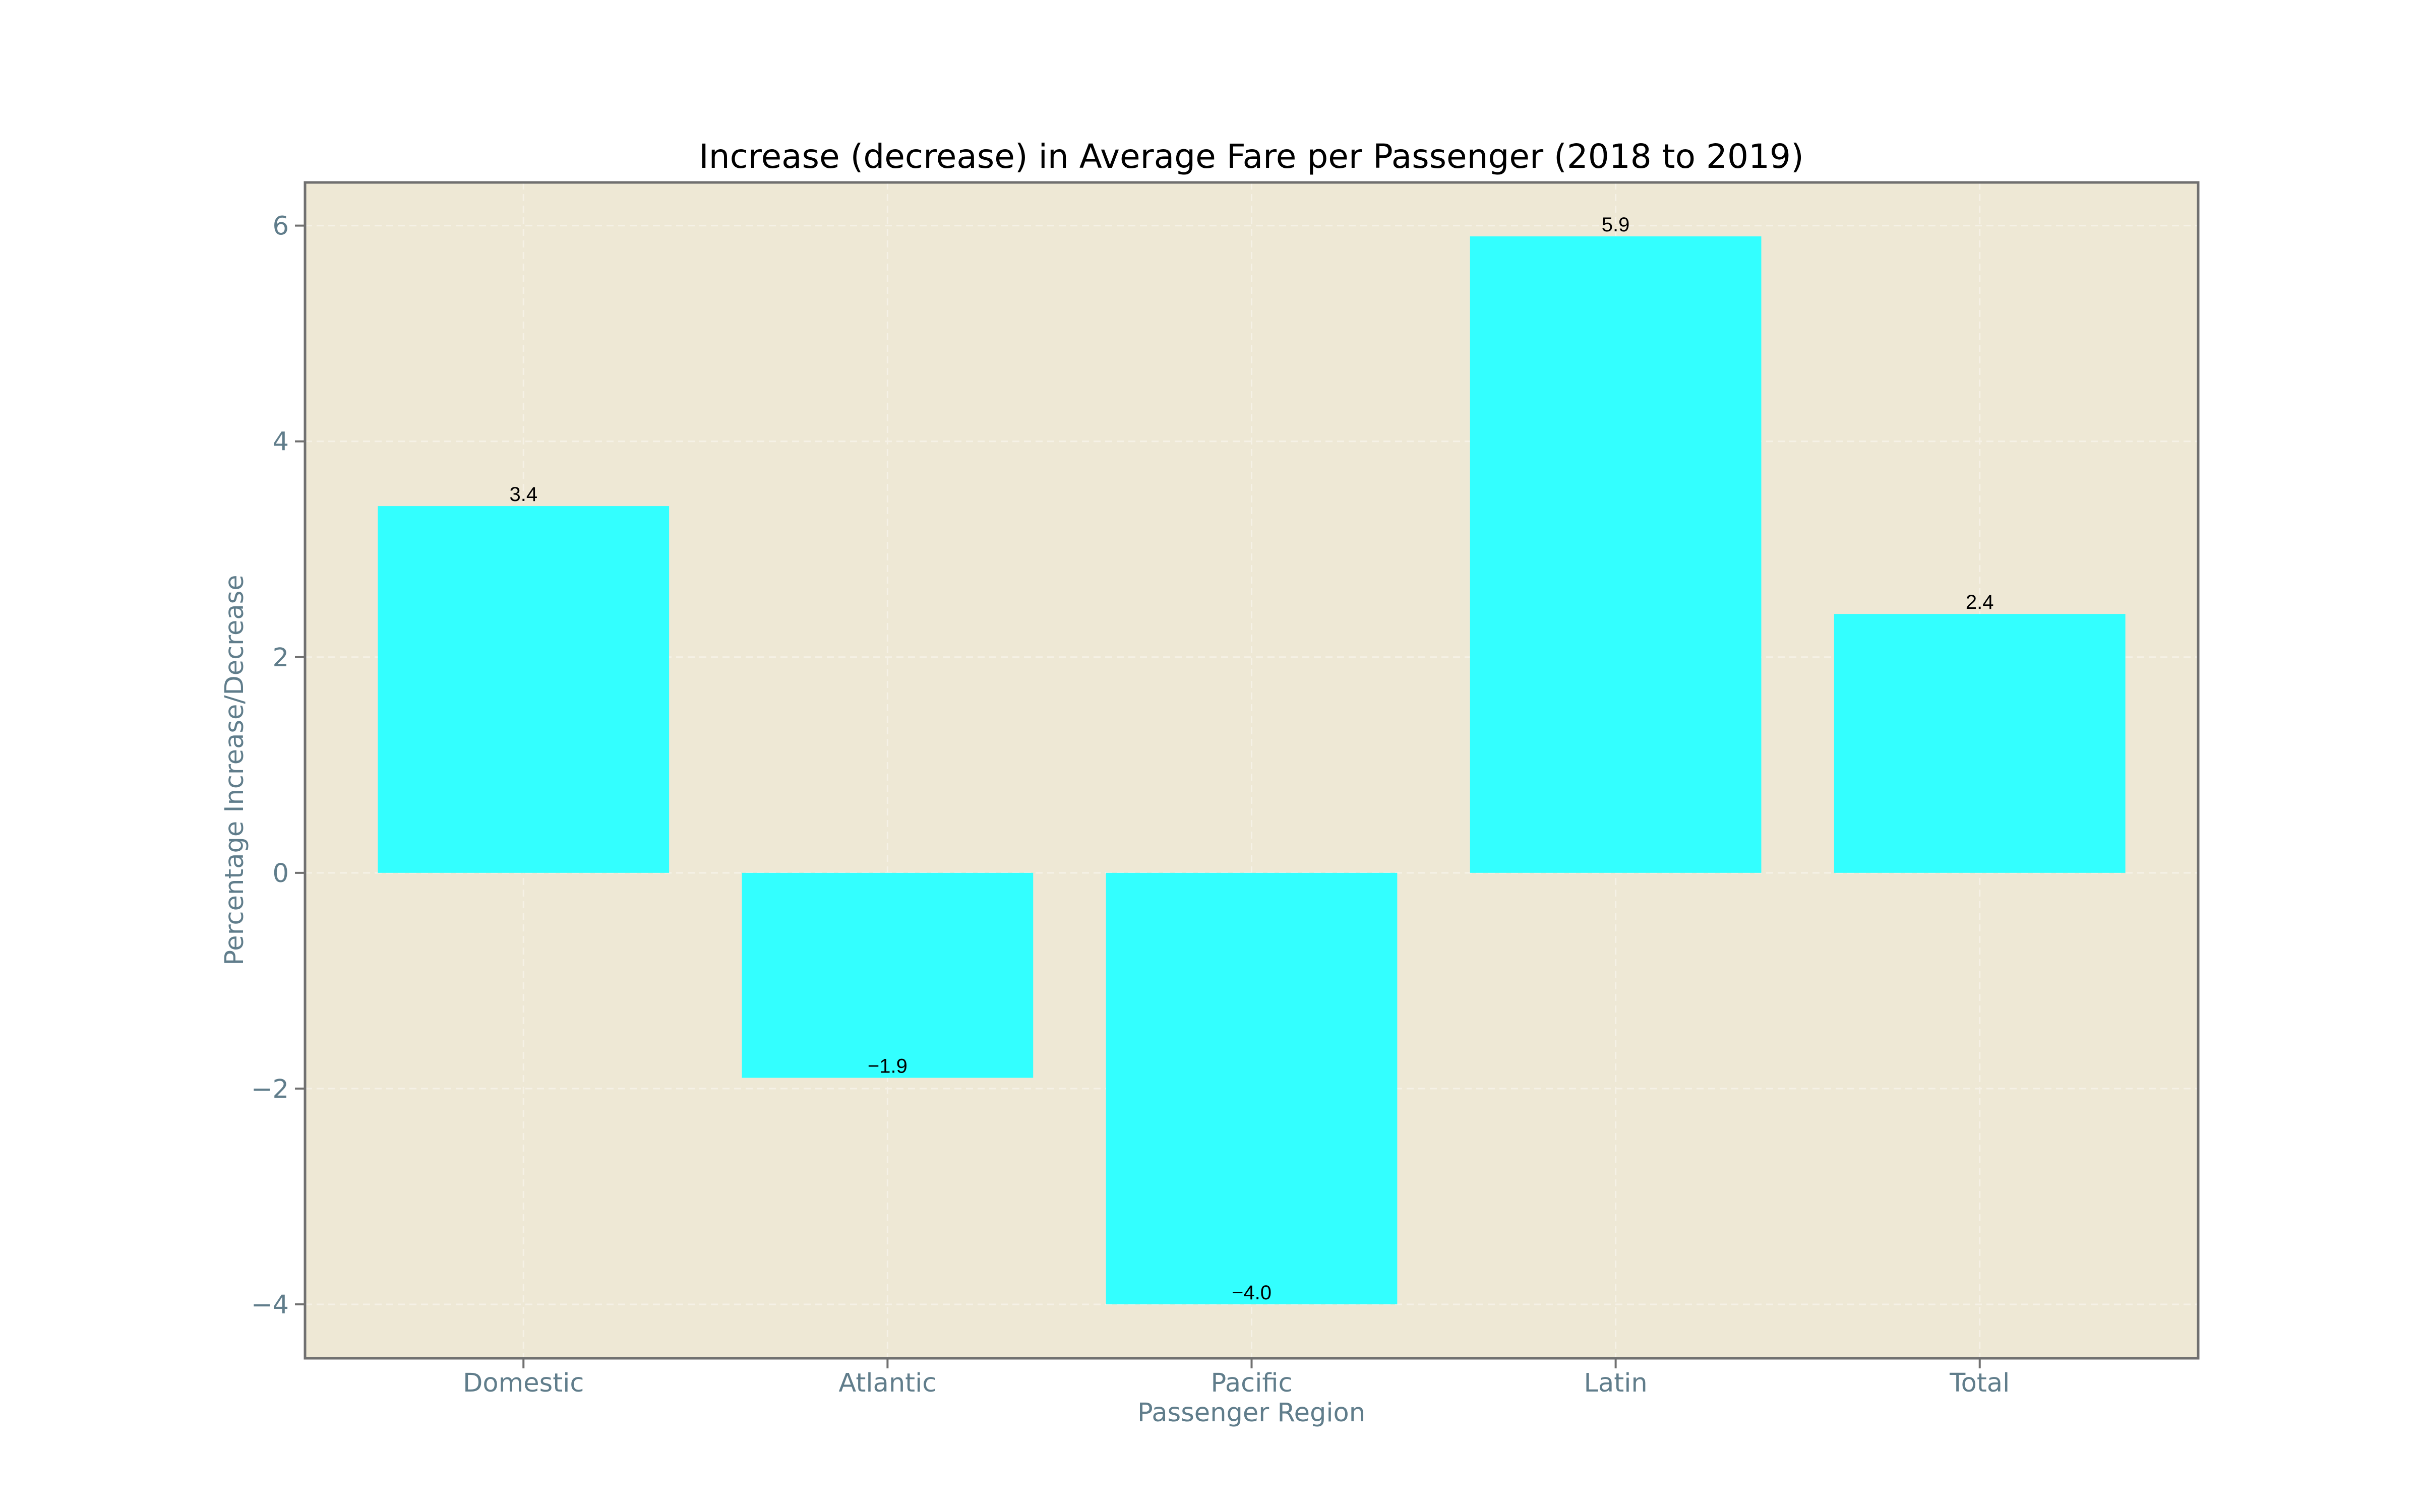 The height and width of the screenshot is (1512, 2420). I want to click on bar-latin, so click(1616, 554).